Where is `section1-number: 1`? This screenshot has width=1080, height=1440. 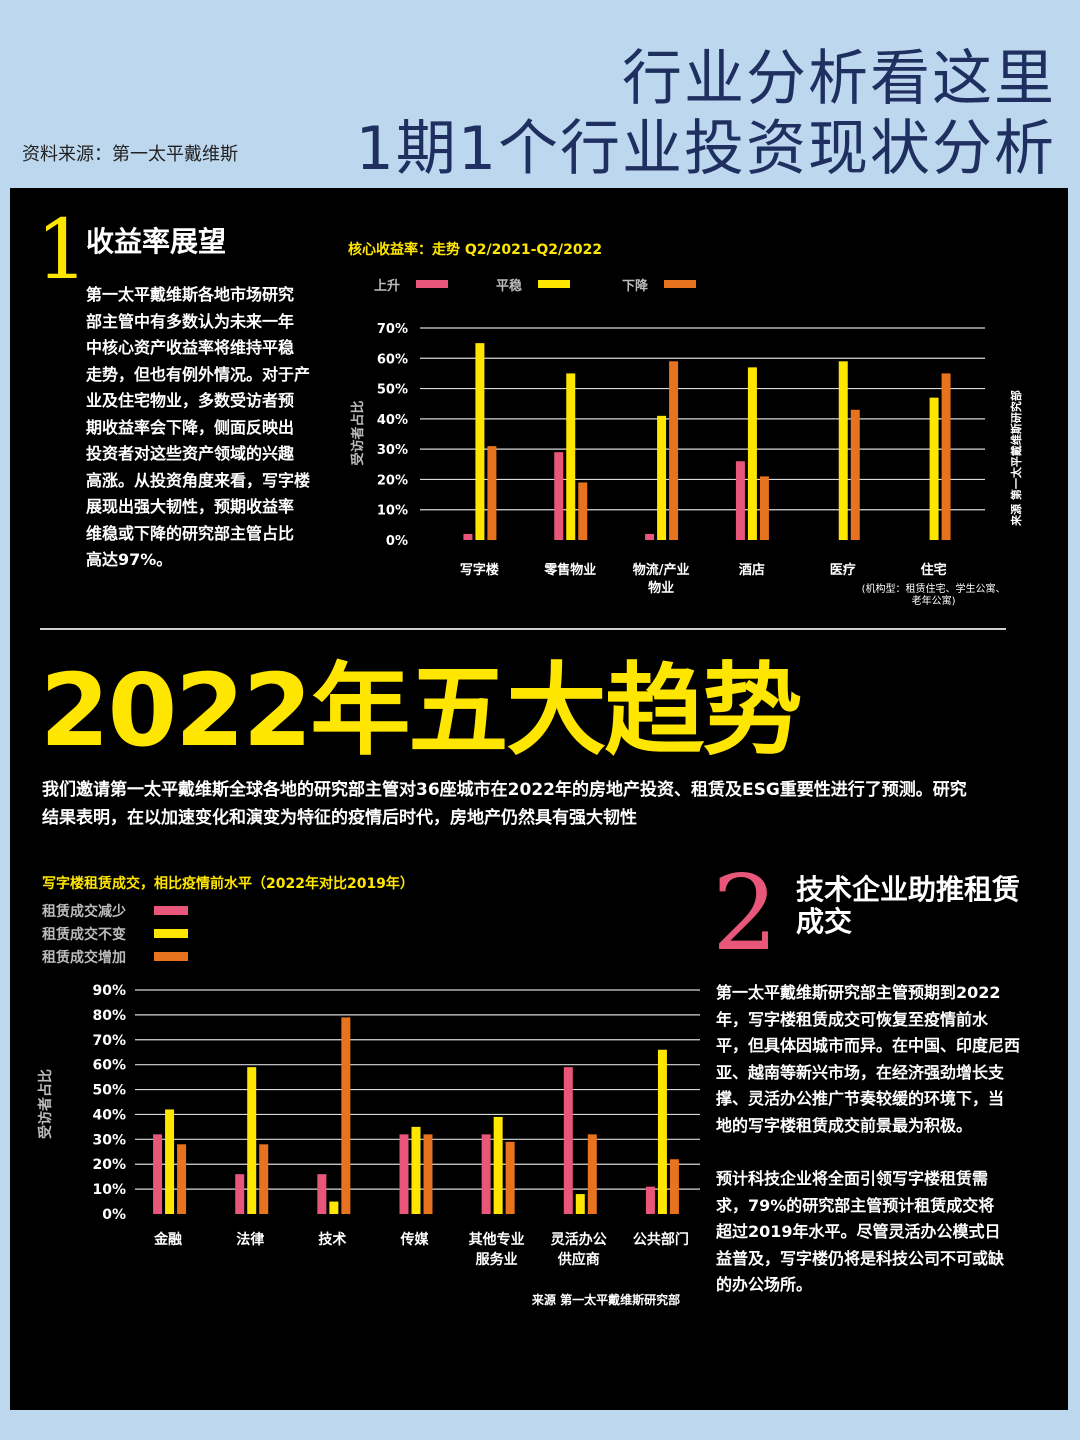 section1-number: 1 is located at coordinates (62, 250).